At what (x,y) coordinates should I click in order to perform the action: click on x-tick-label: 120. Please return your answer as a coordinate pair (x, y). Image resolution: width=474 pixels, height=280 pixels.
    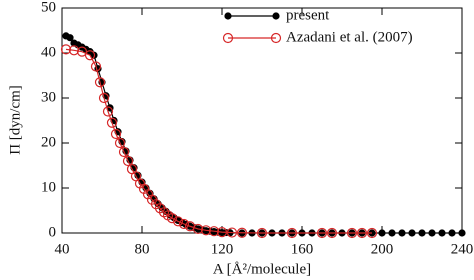
    Looking at the image, I should click on (222, 249).